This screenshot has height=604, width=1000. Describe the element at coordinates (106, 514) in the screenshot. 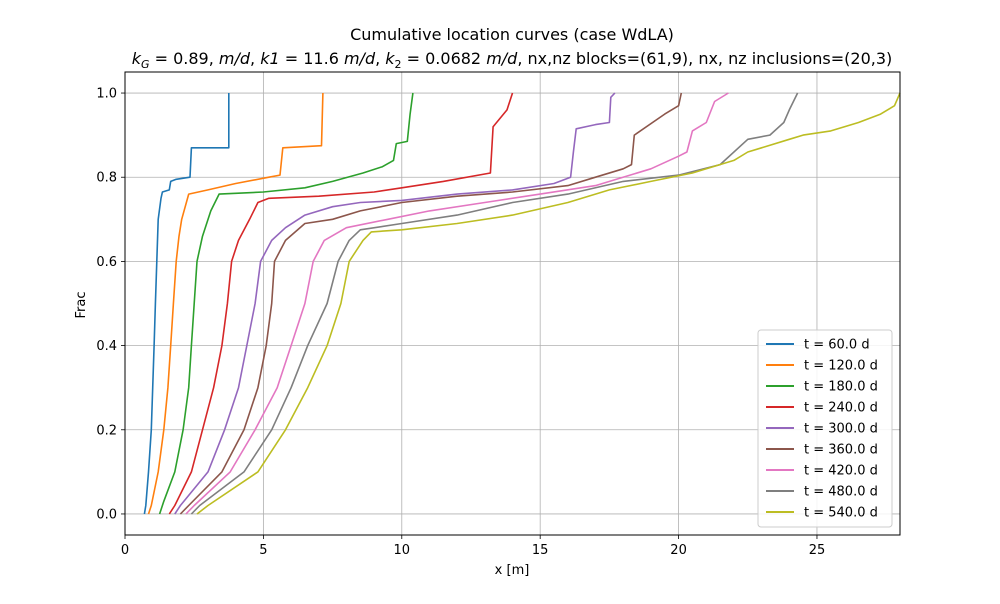

I see `y-tick-label: 0.0` at that location.